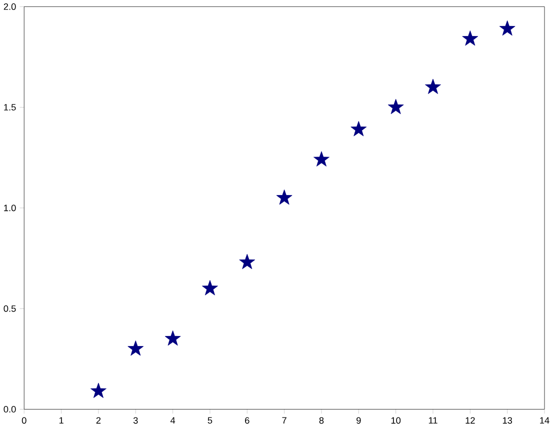  What do you see at coordinates (10, 6) in the screenshot?
I see `y-tick-label: 2.0` at bounding box center [10, 6].